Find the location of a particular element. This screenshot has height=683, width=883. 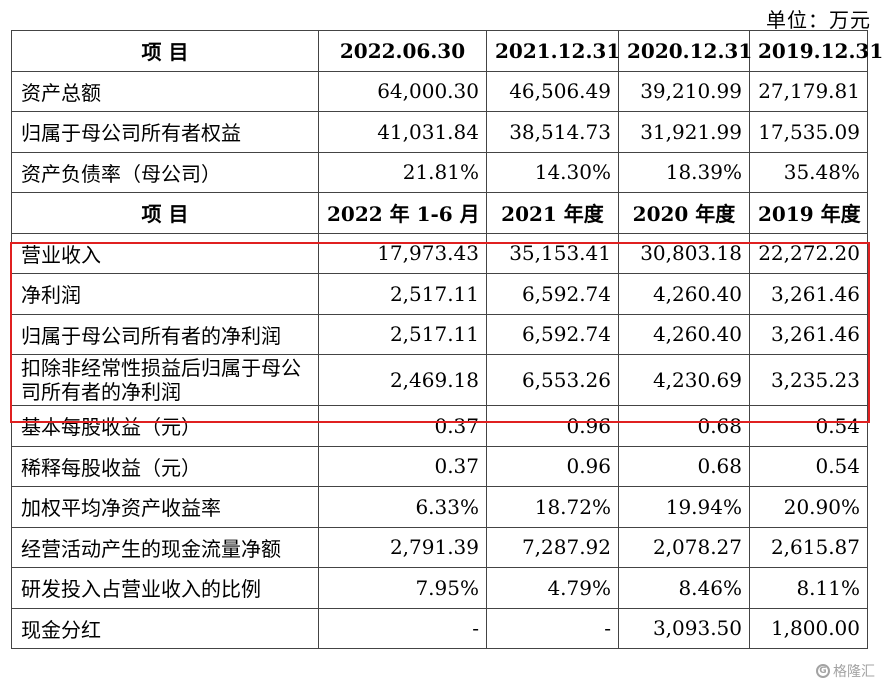

cell-value: 46,506.49 is located at coordinates (552, 91).